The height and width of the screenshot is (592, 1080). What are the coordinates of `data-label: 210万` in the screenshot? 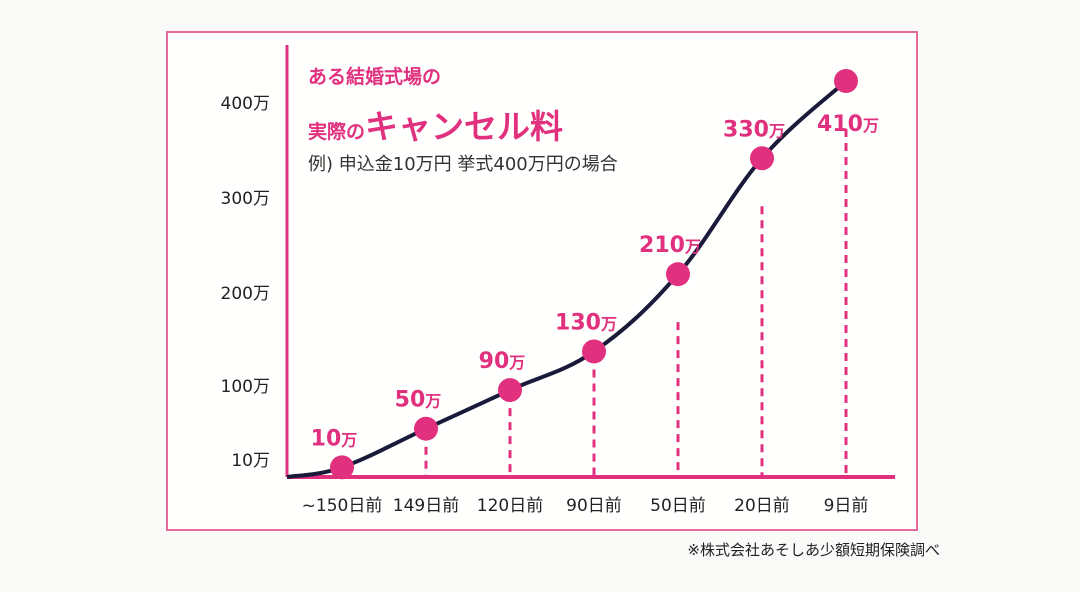 It's located at (670, 245).